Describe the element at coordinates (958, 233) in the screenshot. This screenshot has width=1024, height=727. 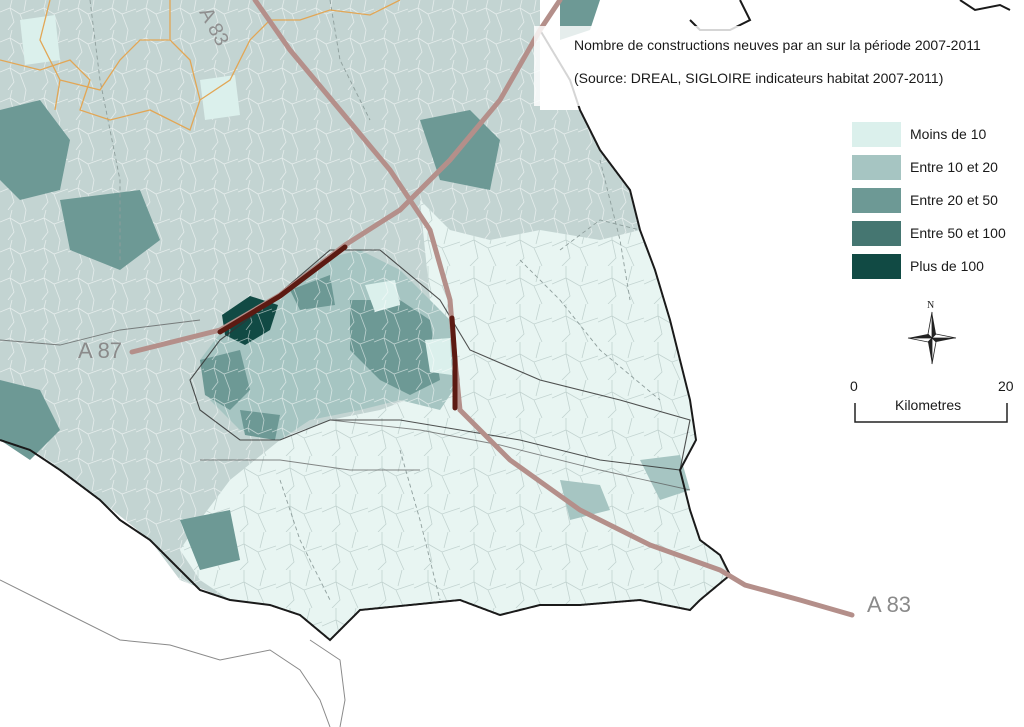
I see `legend-label: Entre 50 et 100` at that location.